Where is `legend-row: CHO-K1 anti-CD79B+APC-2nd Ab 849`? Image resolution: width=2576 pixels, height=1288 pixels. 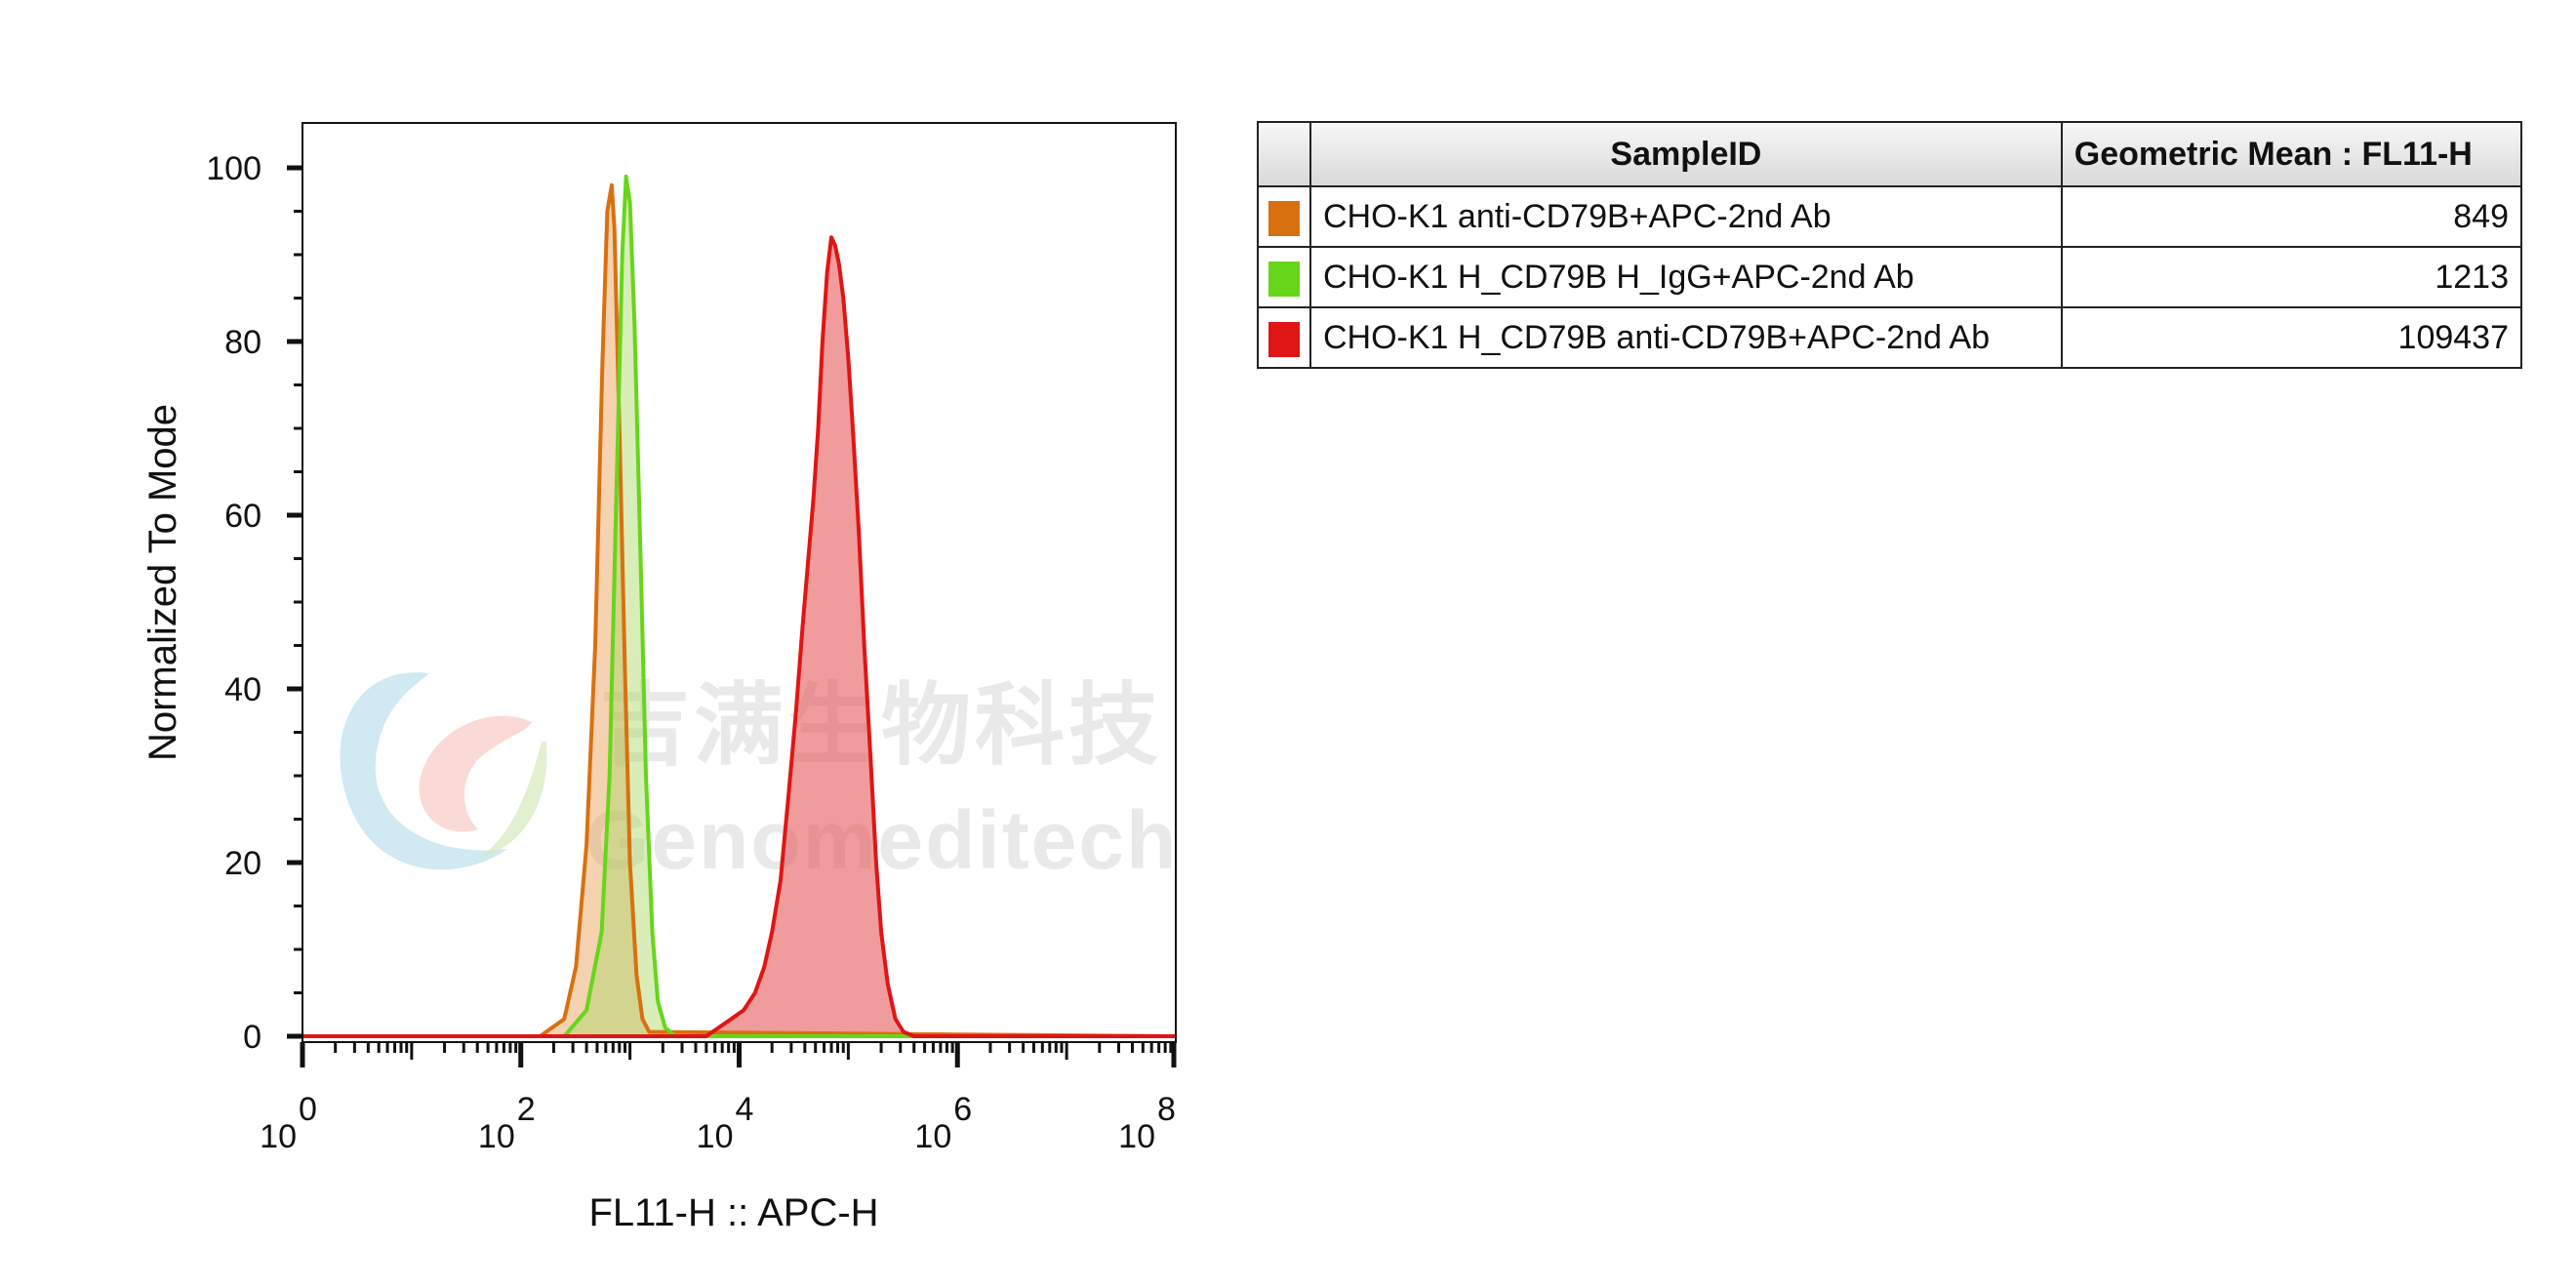 legend-row: CHO-K1 anti-CD79B+APC-2nd Ab 849 is located at coordinates (1890, 216).